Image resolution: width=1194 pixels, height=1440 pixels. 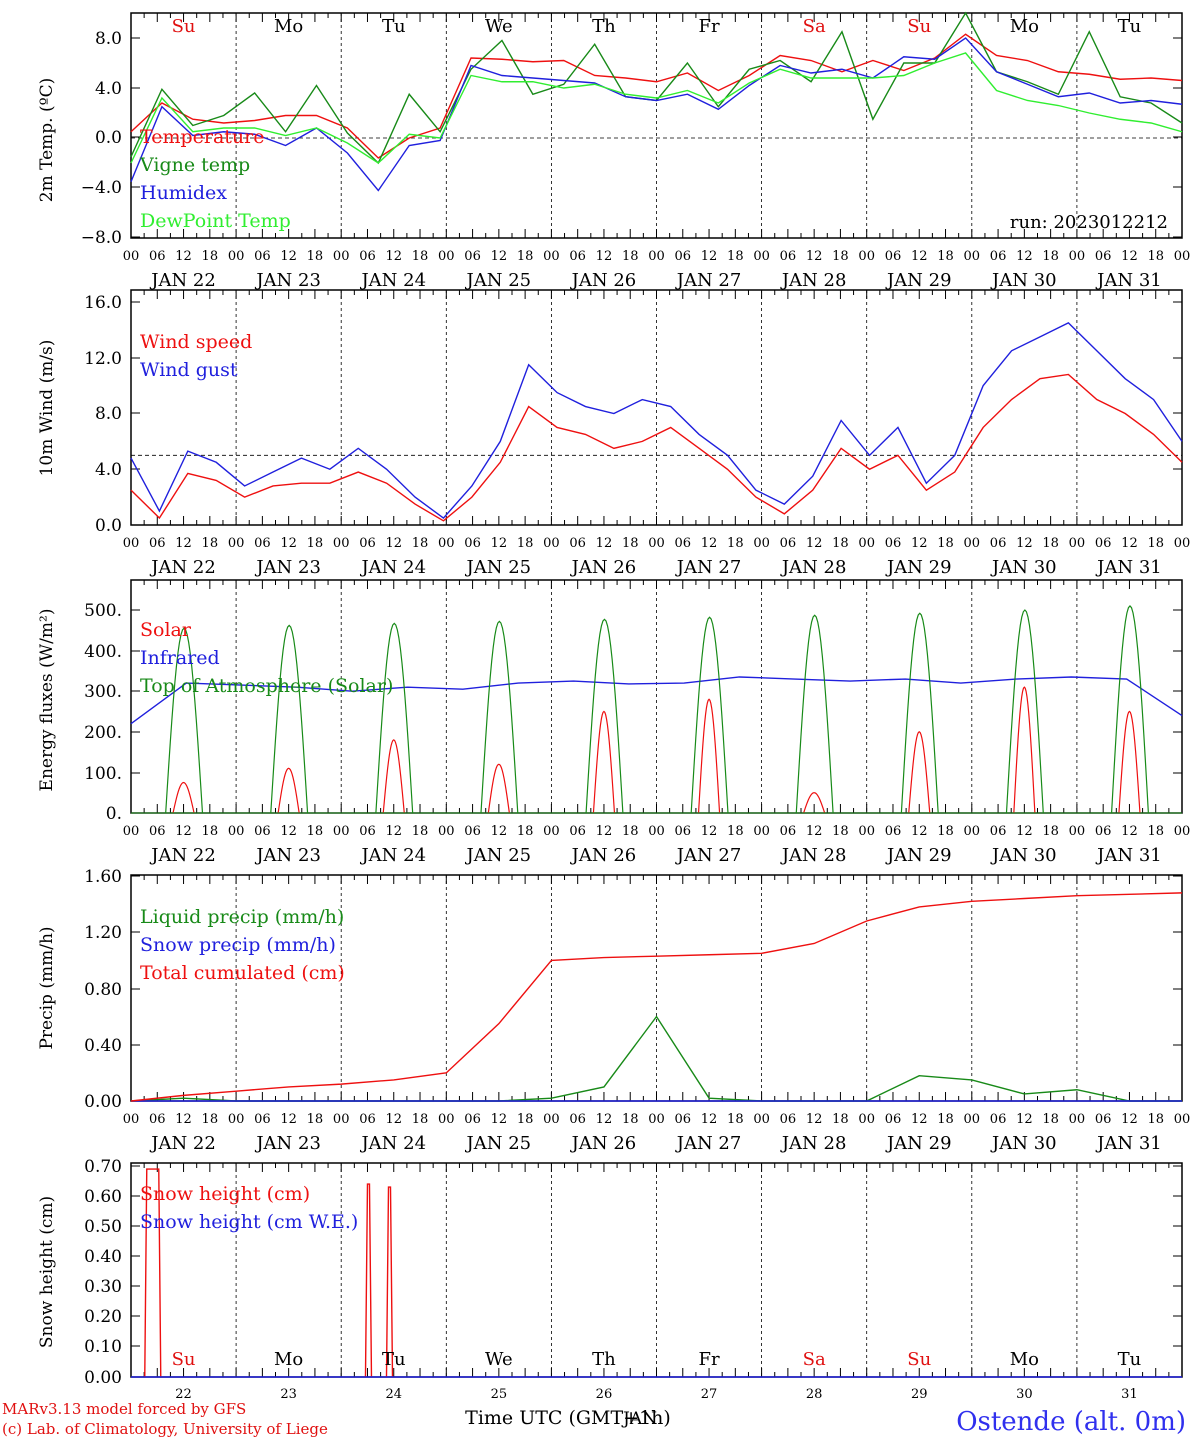 What do you see at coordinates (919, 1394) in the screenshot?
I see `bottom-day-number: 29` at bounding box center [919, 1394].